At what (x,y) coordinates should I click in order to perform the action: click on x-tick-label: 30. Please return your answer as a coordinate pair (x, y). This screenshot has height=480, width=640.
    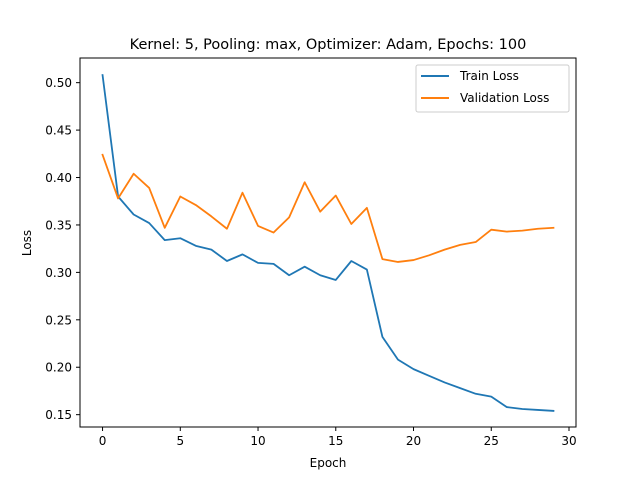
    Looking at the image, I should click on (568, 441).